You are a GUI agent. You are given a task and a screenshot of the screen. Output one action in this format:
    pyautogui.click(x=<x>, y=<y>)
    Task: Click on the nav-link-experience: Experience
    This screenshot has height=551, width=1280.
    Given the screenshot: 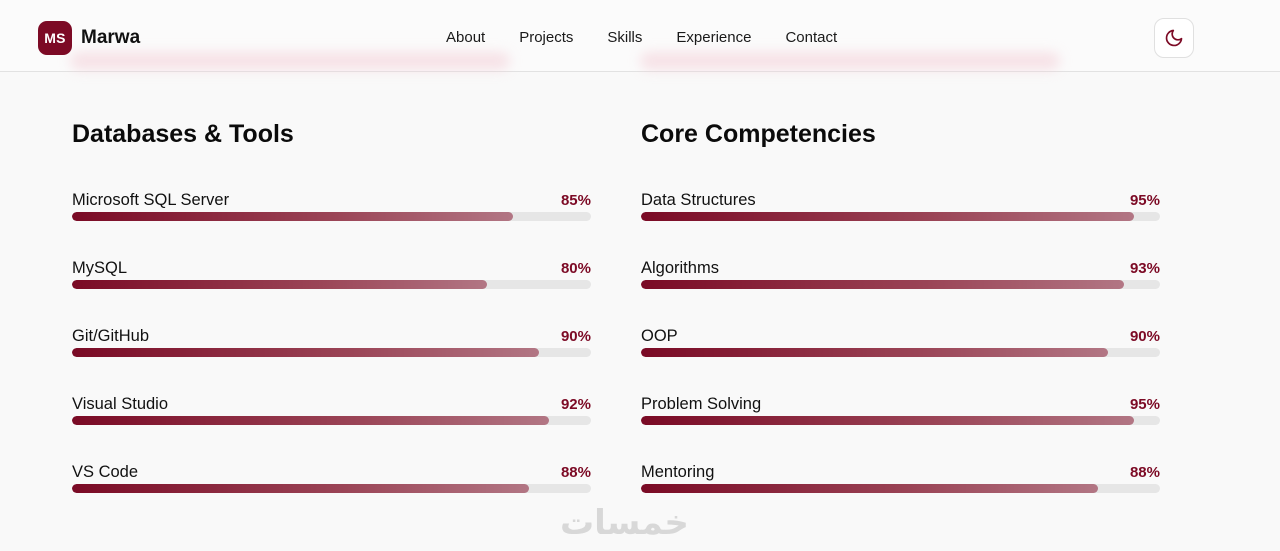 What is the action you would take?
    pyautogui.click(x=714, y=37)
    